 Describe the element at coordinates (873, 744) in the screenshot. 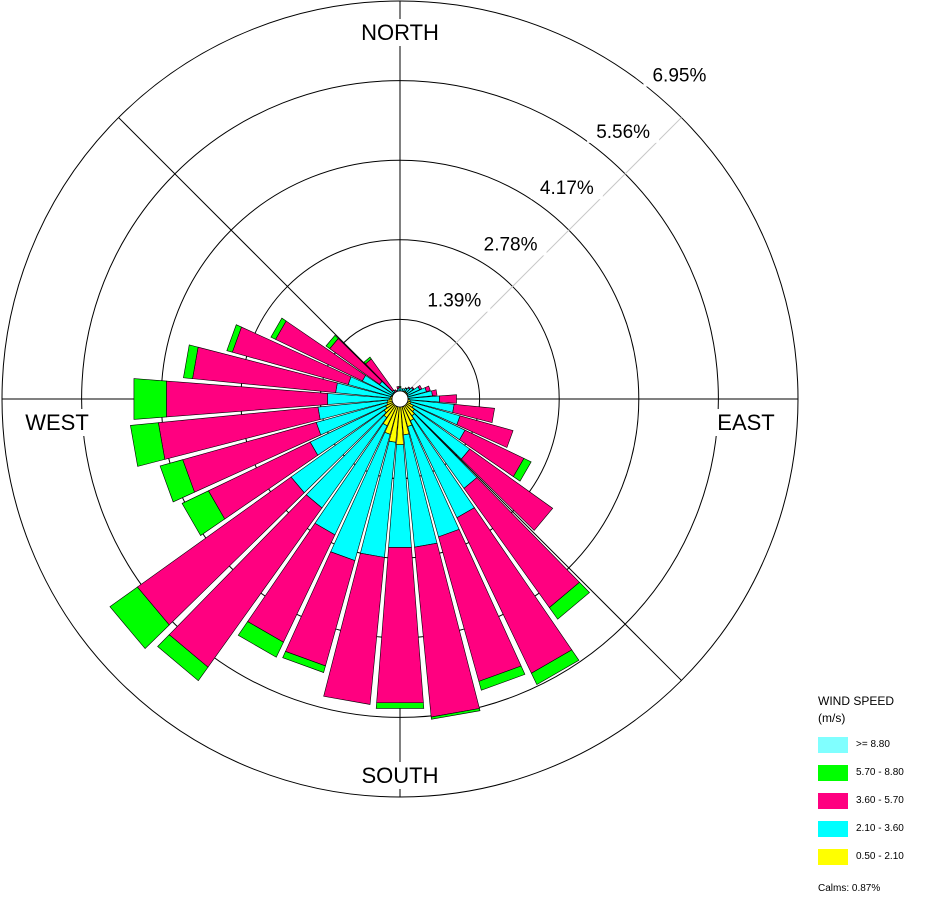

I see `legend-label: >= 8.80` at that location.